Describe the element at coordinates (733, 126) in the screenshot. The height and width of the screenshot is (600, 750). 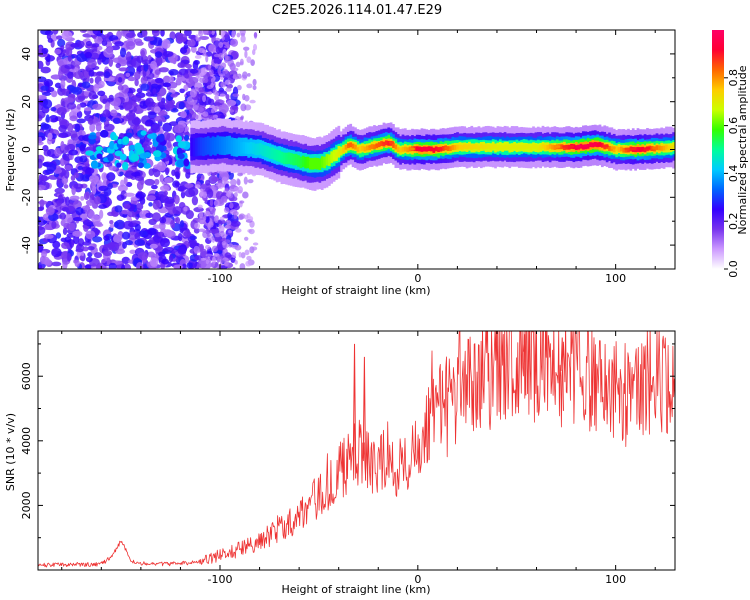
I see `colorbar-tick-label: 0.6` at that location.